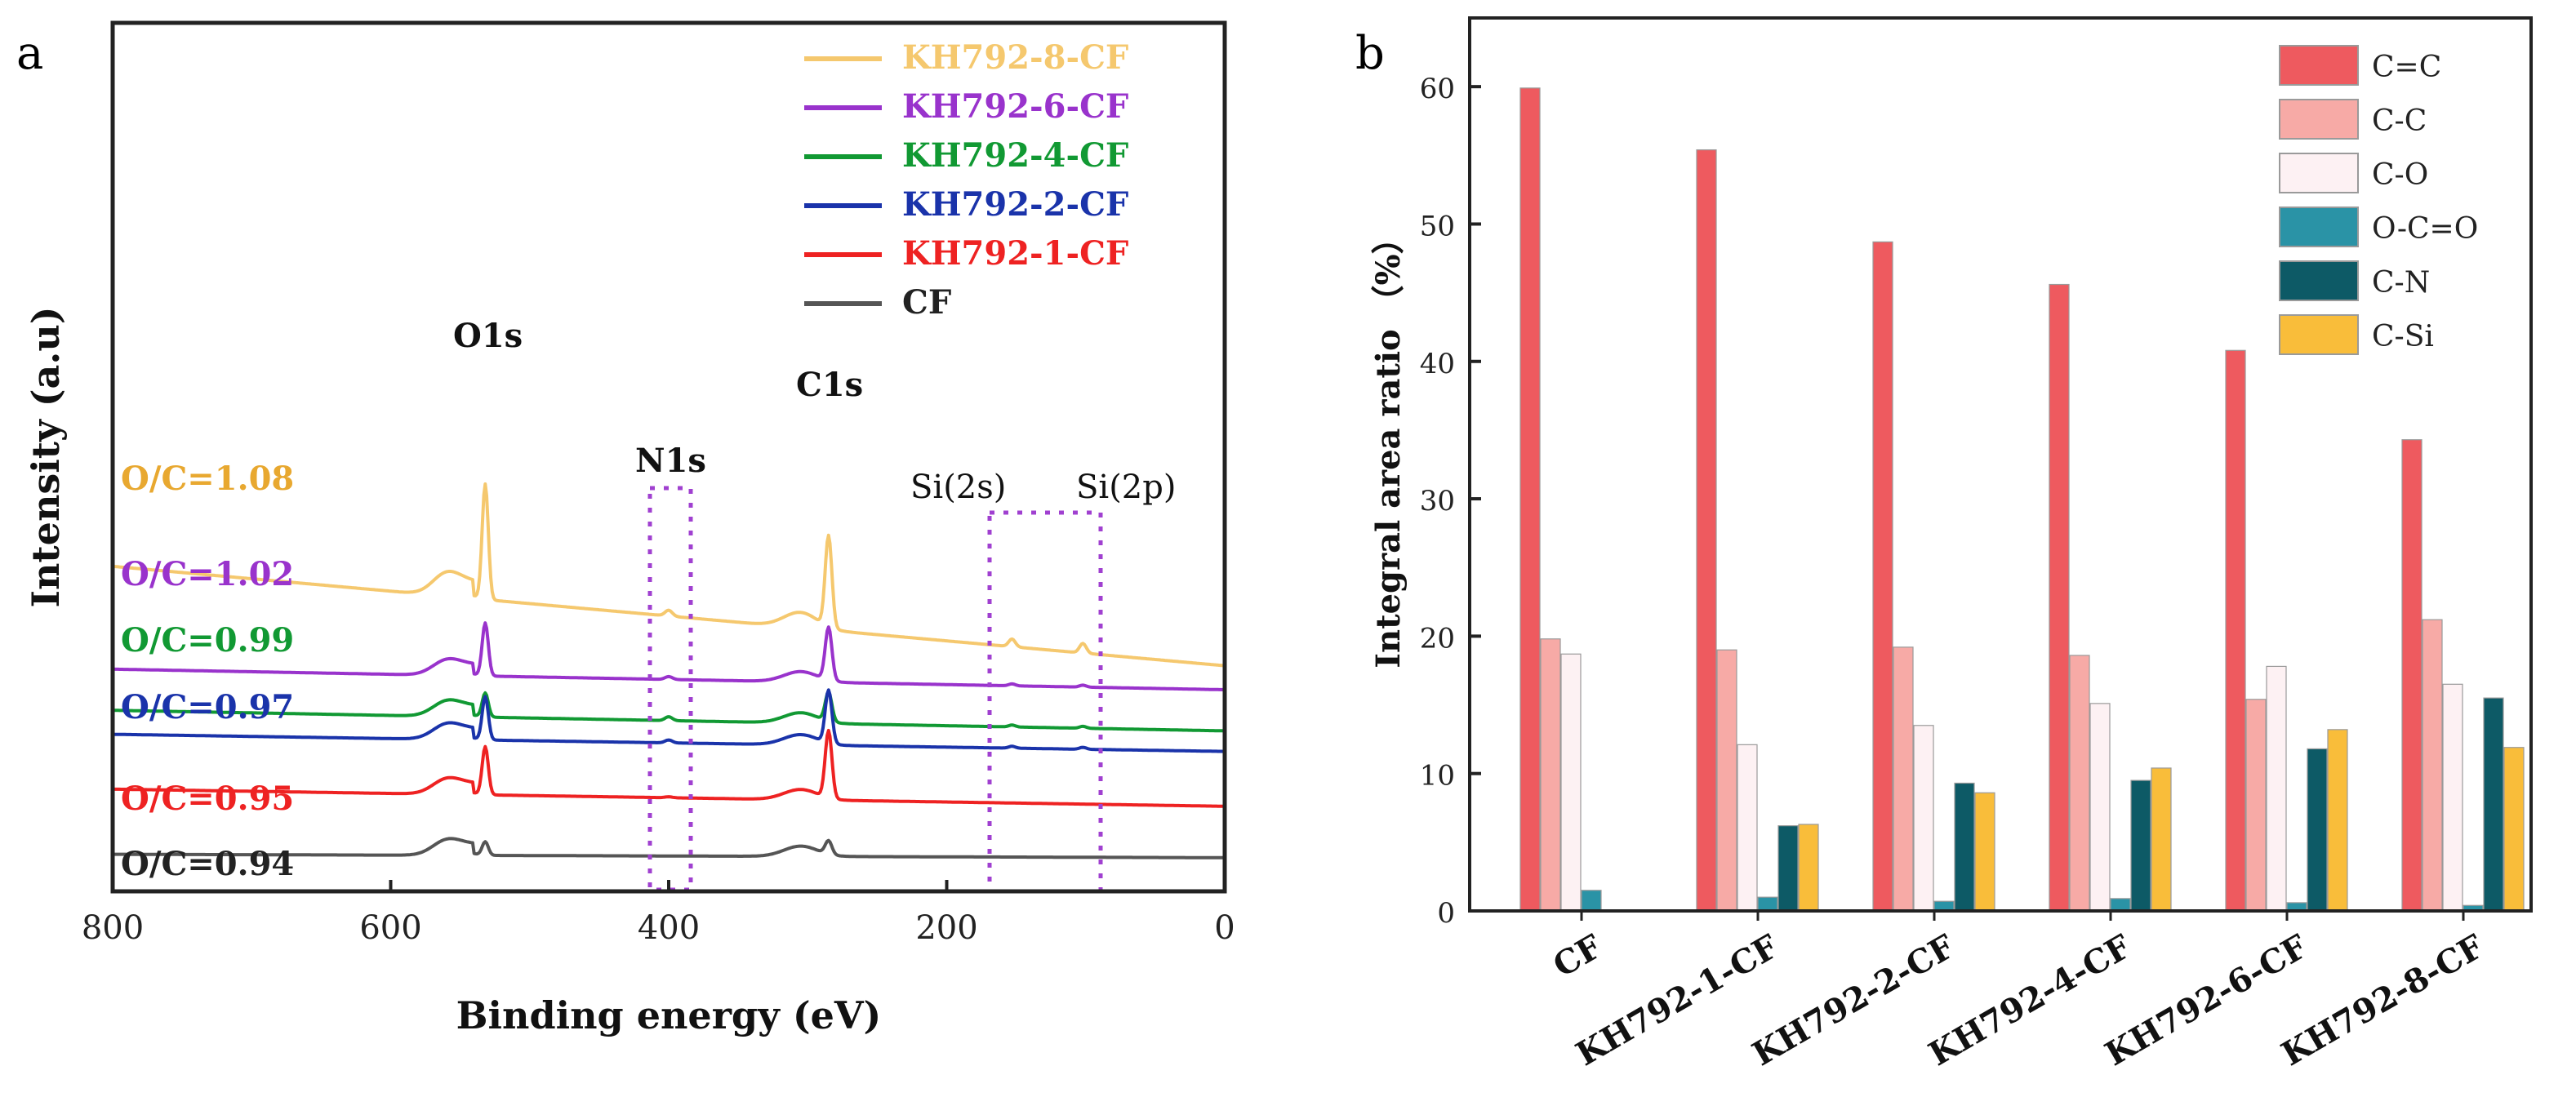  Describe the element at coordinates (208, 707) in the screenshot. I see `oc-ratio-kh792-2: O/C=0.97` at that location.